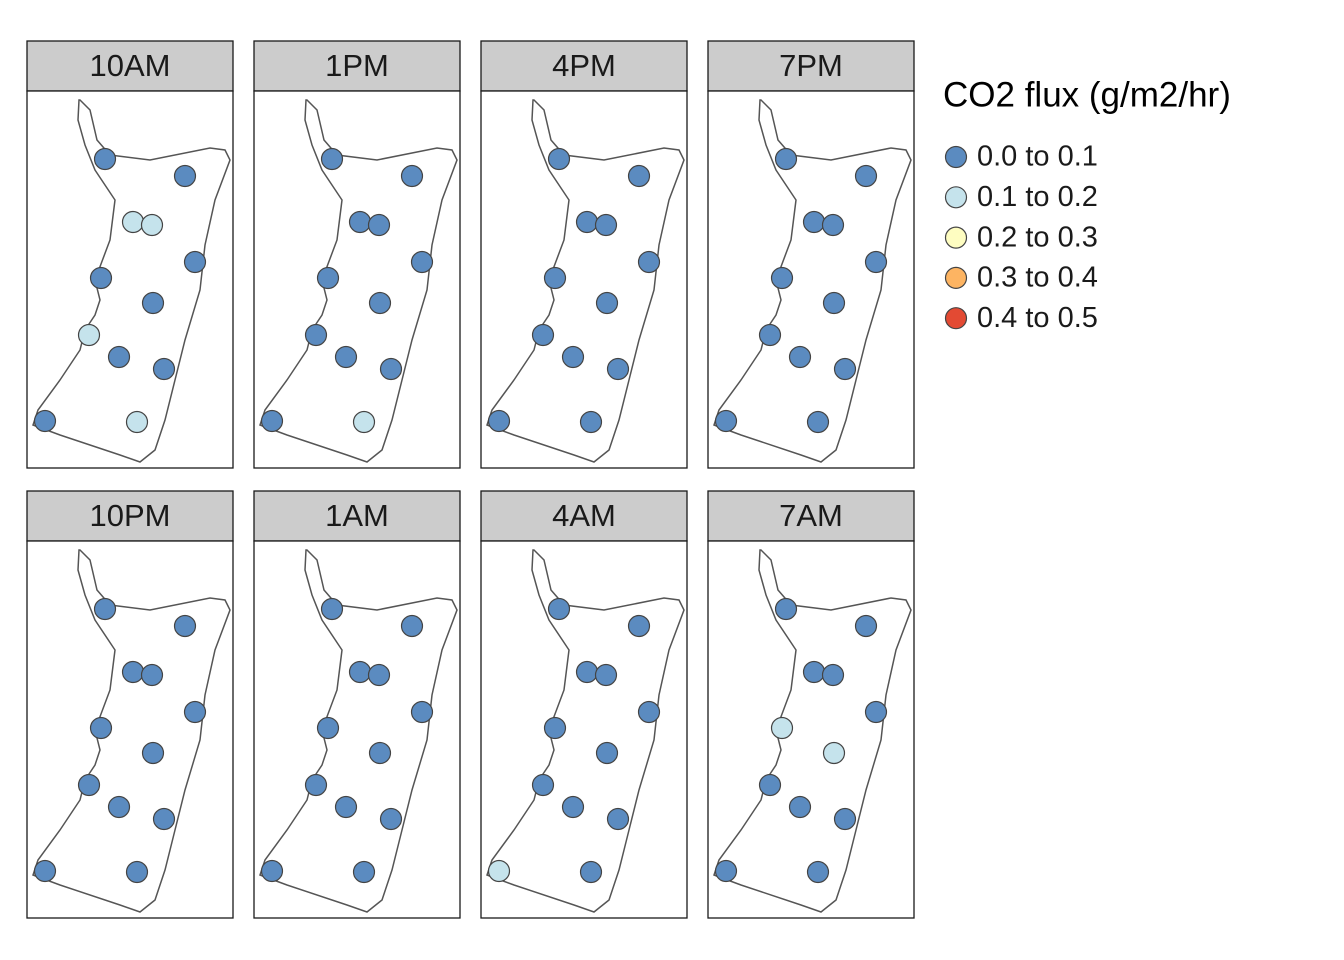 This screenshot has height=960, width=1344. Describe the element at coordinates (811, 65) in the screenshot. I see `panel-title: 7PM` at that location.